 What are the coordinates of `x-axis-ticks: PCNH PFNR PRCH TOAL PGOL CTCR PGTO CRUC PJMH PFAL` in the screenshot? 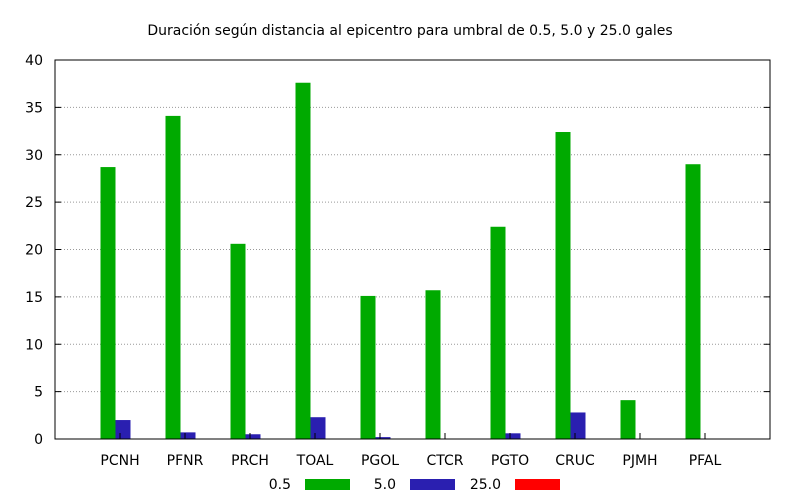 It's located at (410, 451).